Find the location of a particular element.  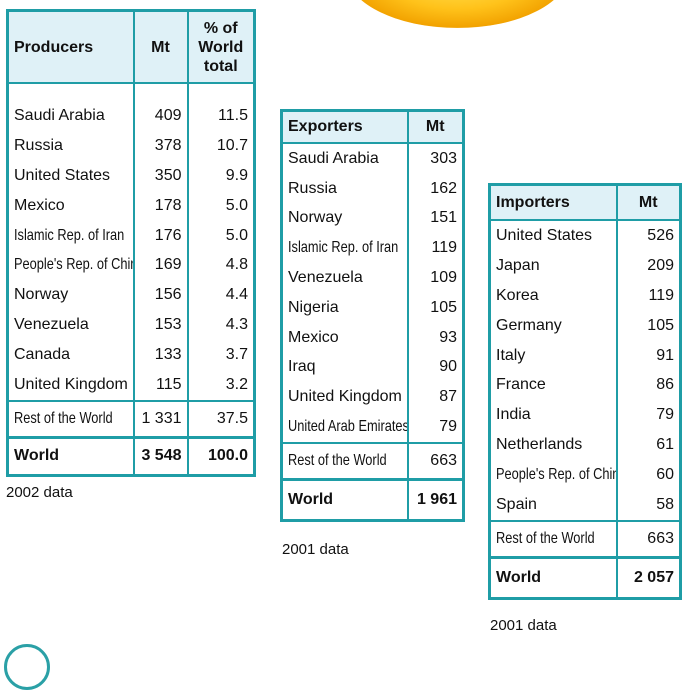

importers-mt-cell: 86 is located at coordinates (648, 385).